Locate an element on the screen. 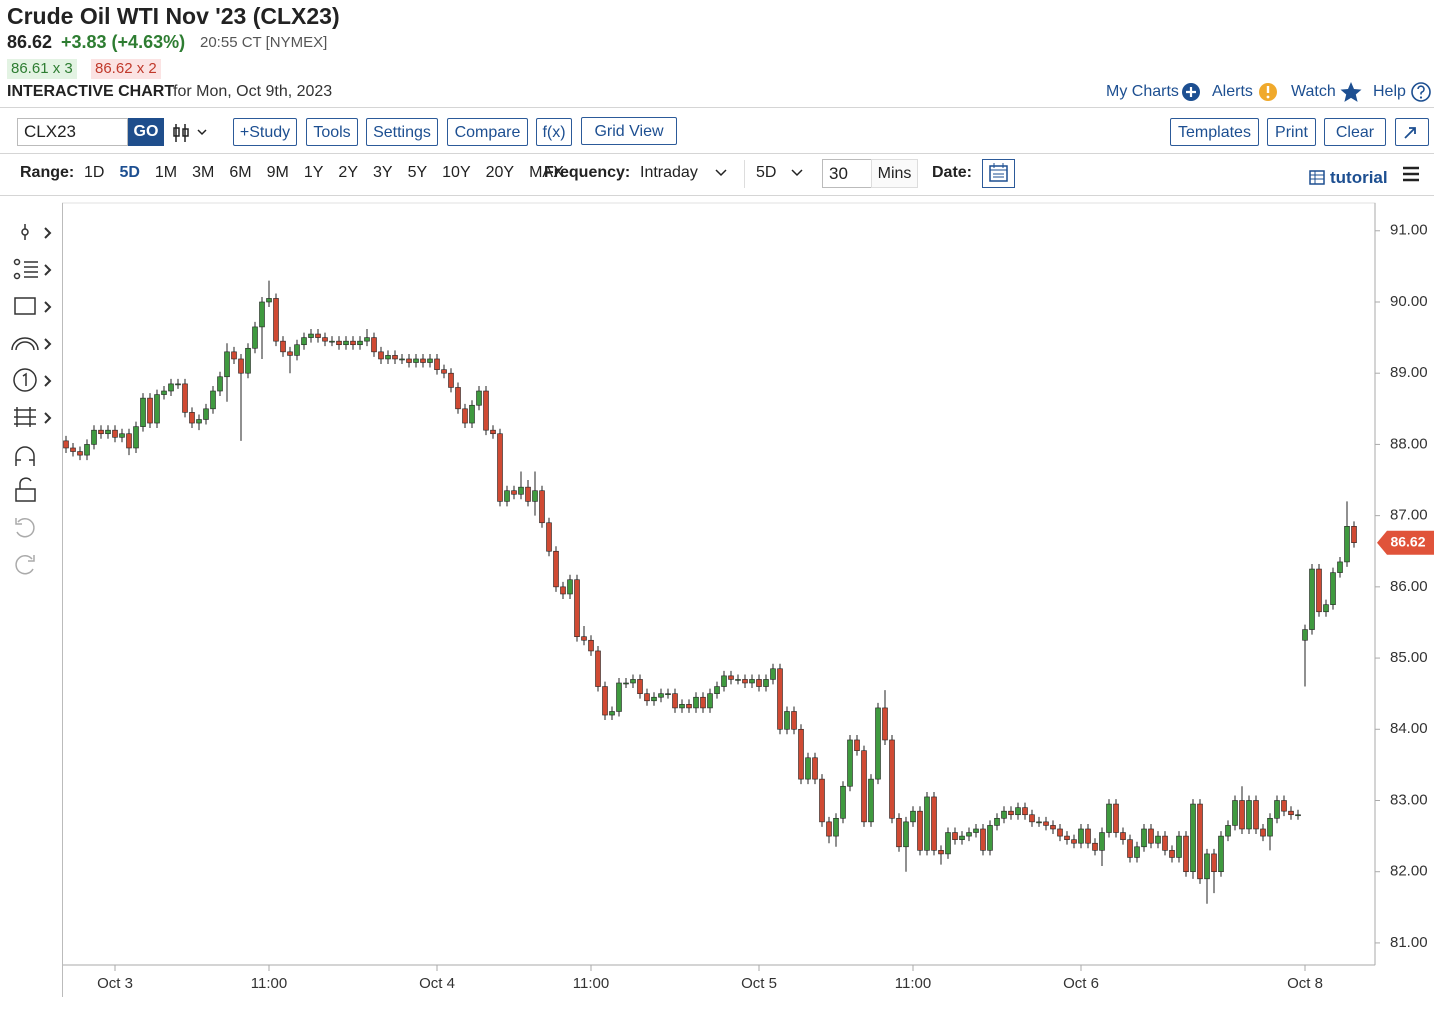 Image resolution: width=1456 pixels, height=1010 pixels. x-tick-label: Oct 5 is located at coordinates (759, 983).